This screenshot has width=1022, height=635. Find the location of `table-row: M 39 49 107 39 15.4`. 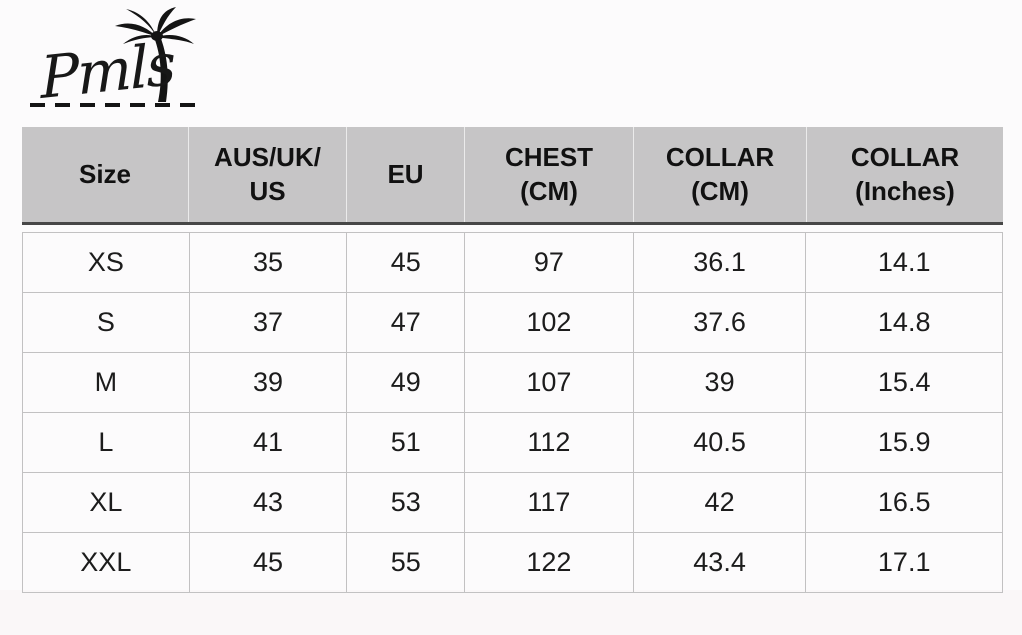

table-row: M 39 49 107 39 15.4 is located at coordinates (512, 383).